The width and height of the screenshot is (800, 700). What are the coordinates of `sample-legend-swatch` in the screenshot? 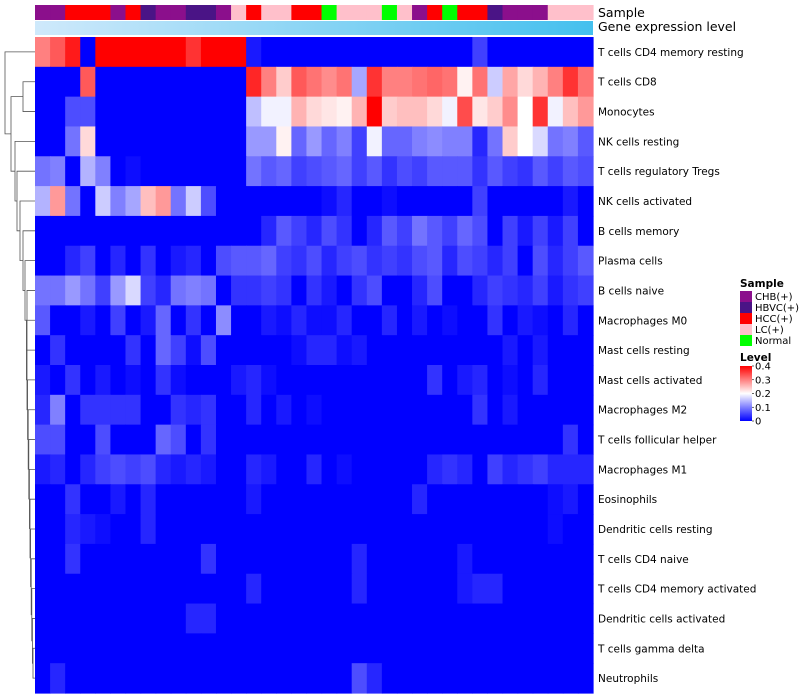 It's located at (746, 307).